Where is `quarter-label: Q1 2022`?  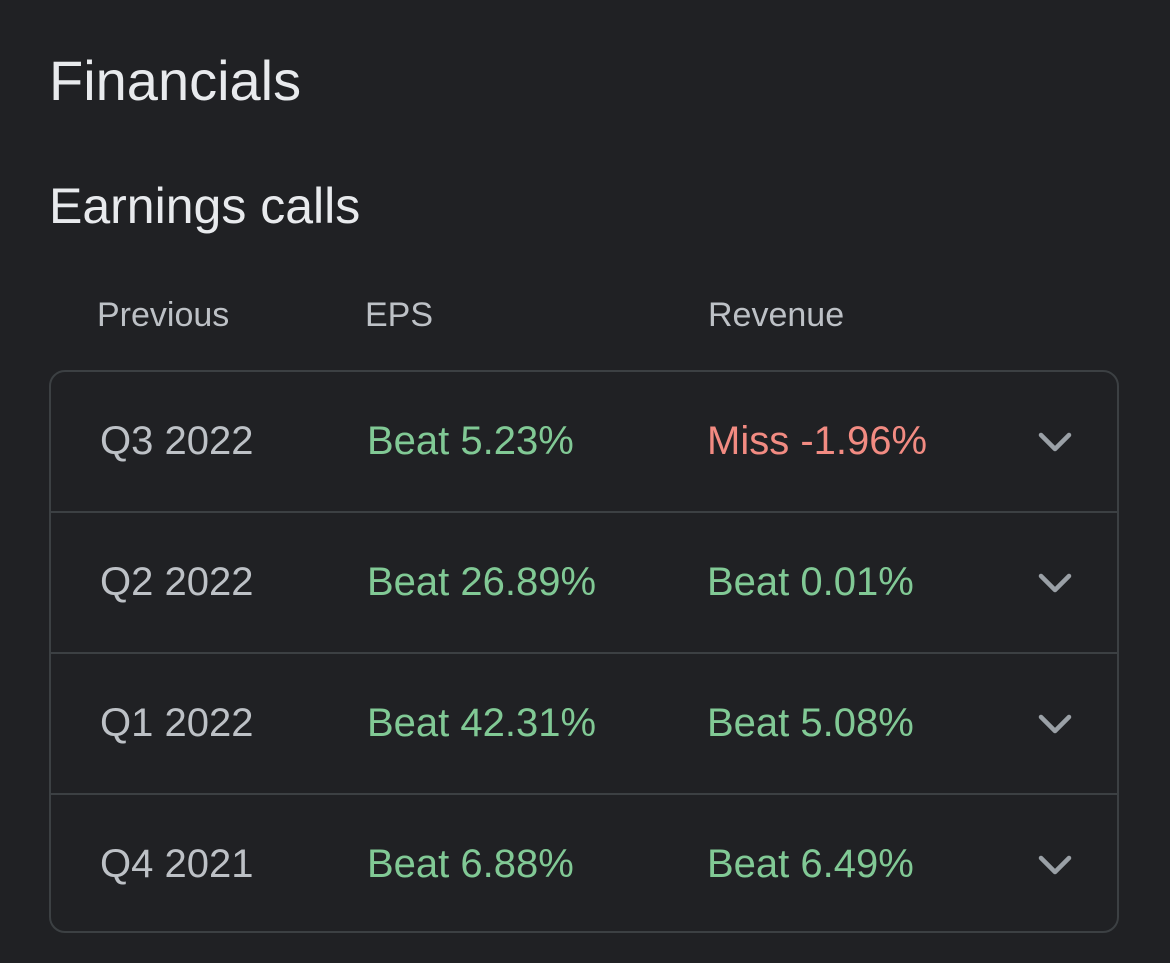 quarter-label: Q1 2022 is located at coordinates (177, 723).